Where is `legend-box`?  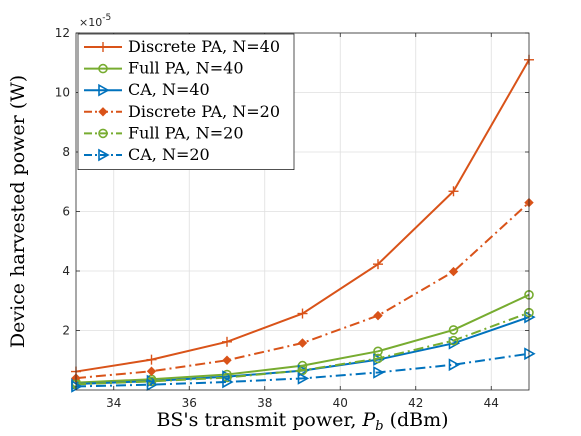
legend-box is located at coordinates (186, 102).